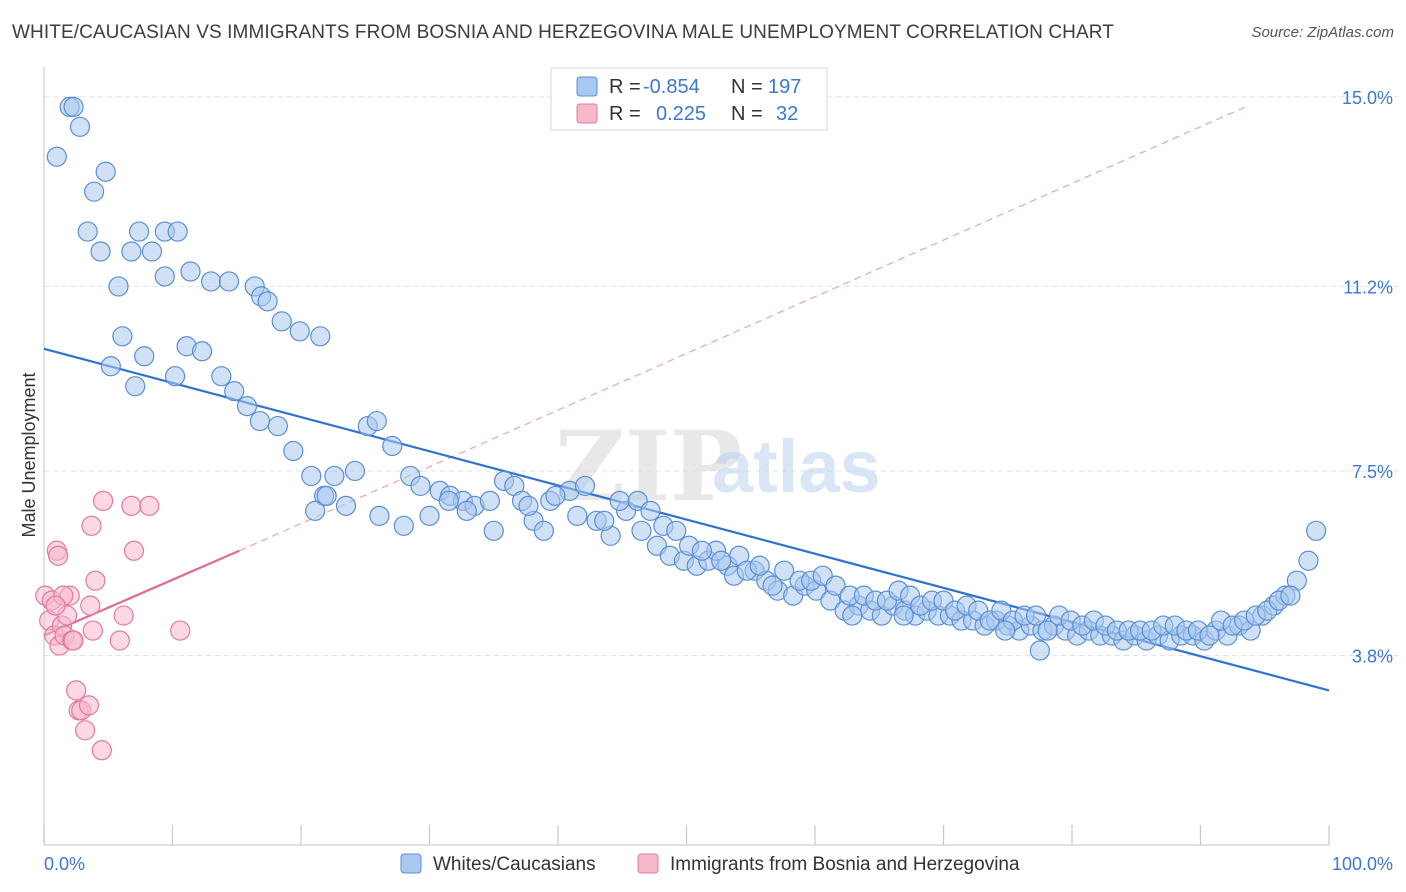  Describe the element at coordinates (796, 466) in the screenshot. I see `watermark-atlas: atlas` at that location.